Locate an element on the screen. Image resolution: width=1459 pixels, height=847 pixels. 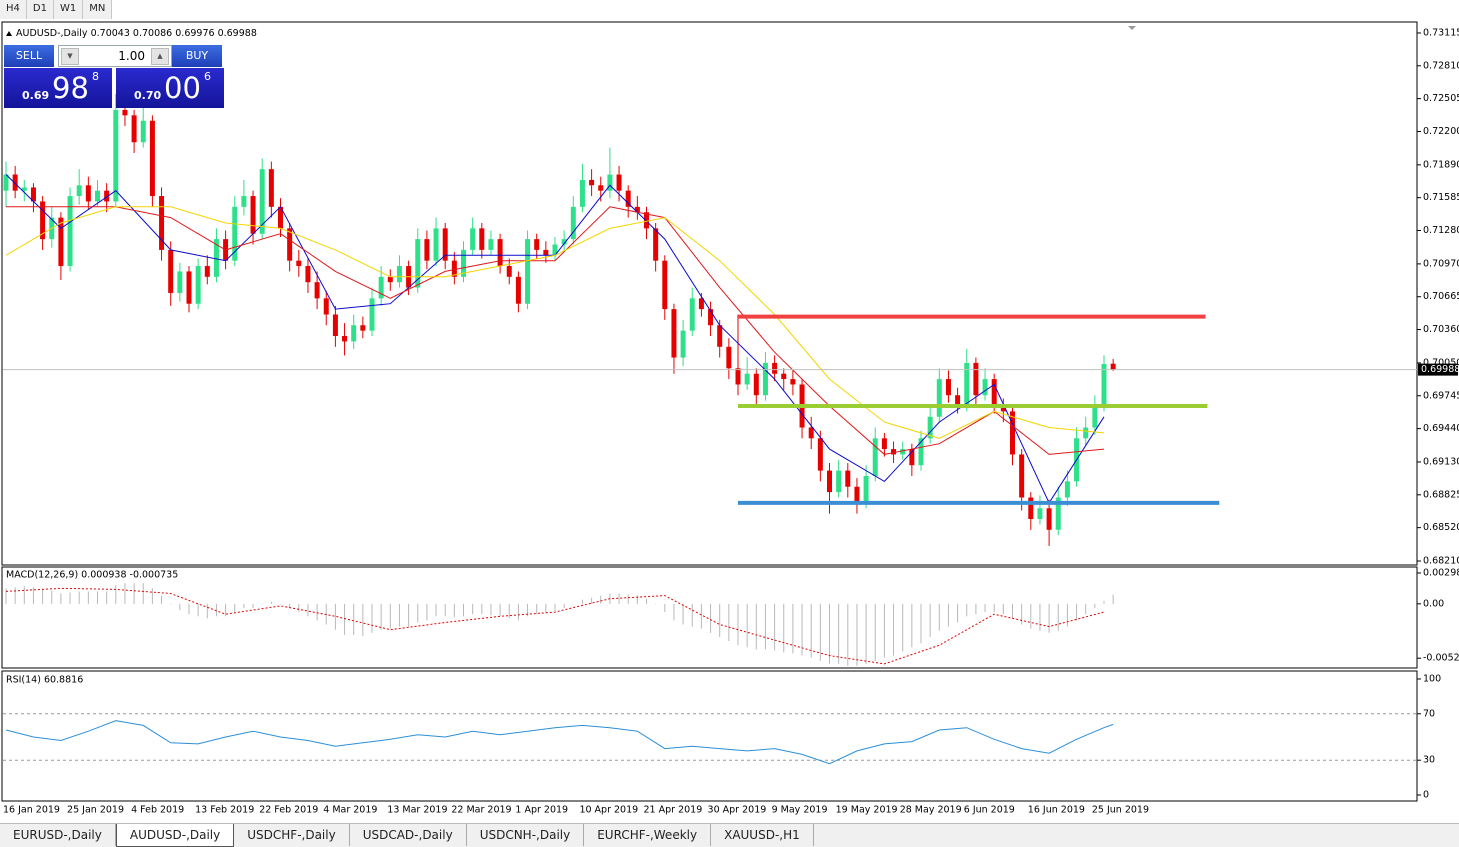
chart-tab: XAUUSD-,H1 is located at coordinates (762, 835).